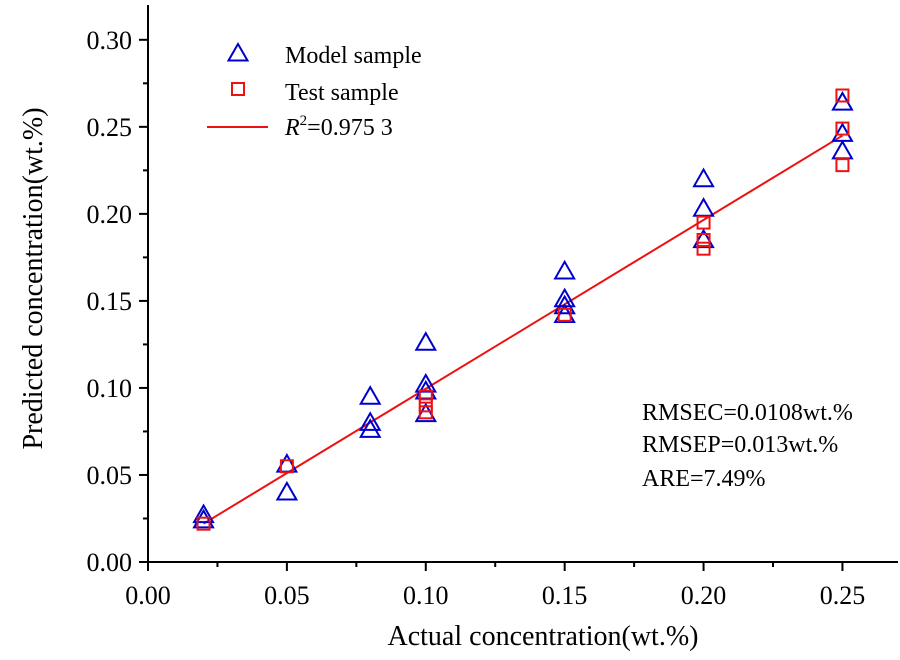  I want to click on y-tick-label: 0.30, so click(110, 40).